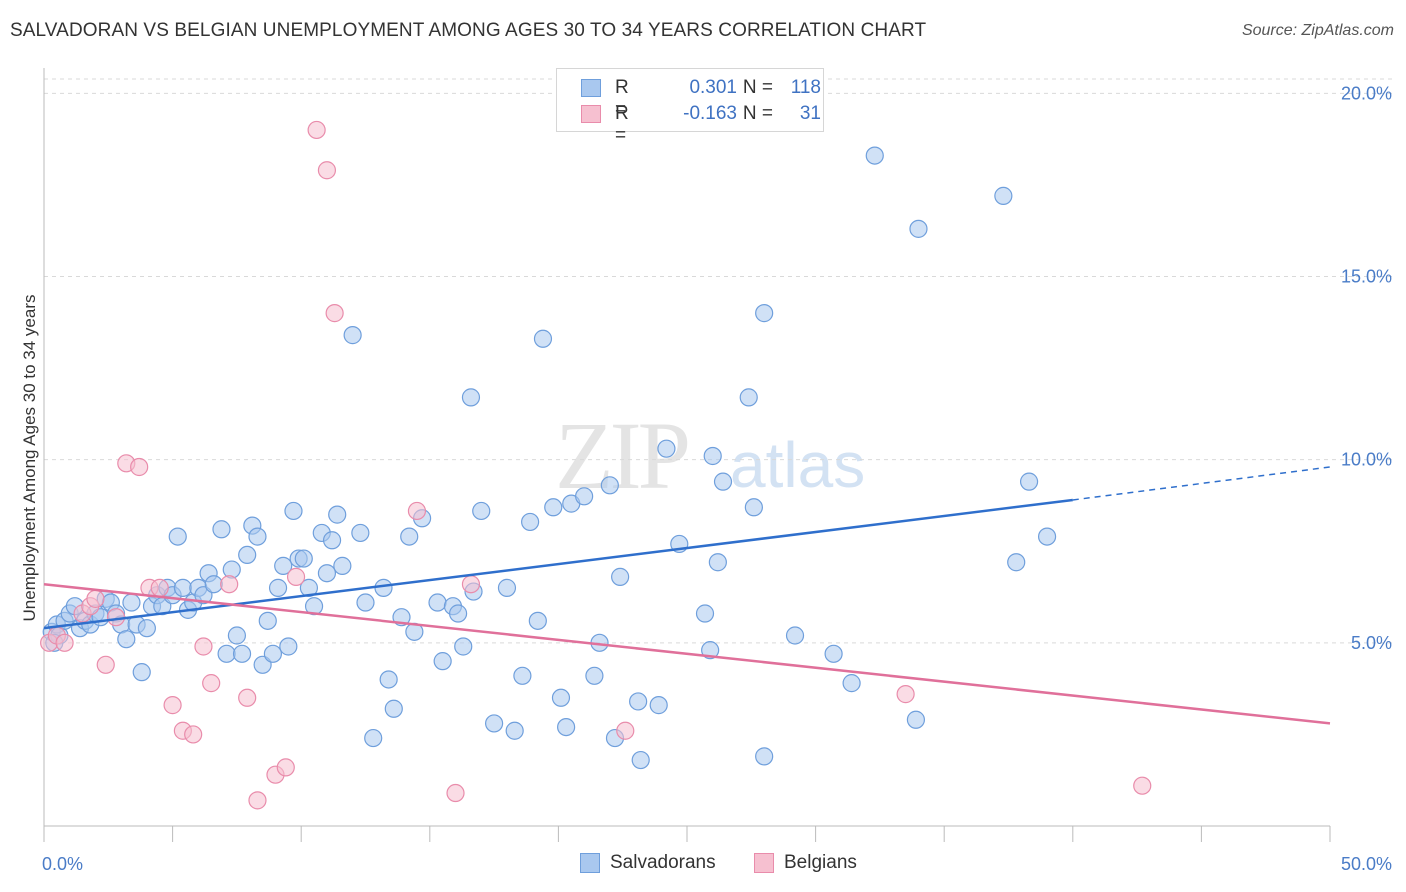  I want to click on correlation-legend: R = 0.301 N = 118 R = -0.163 N = 31, so click(690, 107).